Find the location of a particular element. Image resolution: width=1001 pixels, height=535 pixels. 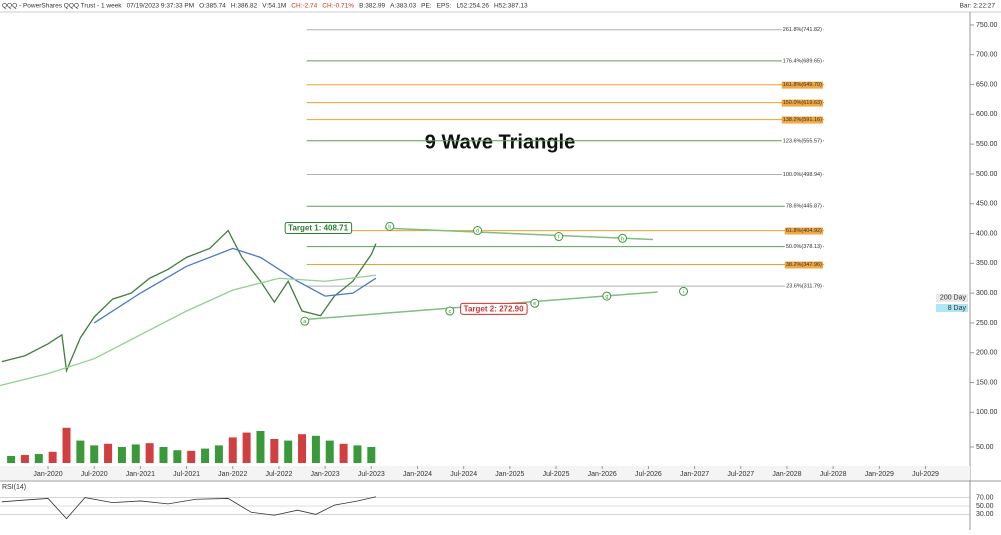

y-tick-label: 650.00 is located at coordinates (987, 84).